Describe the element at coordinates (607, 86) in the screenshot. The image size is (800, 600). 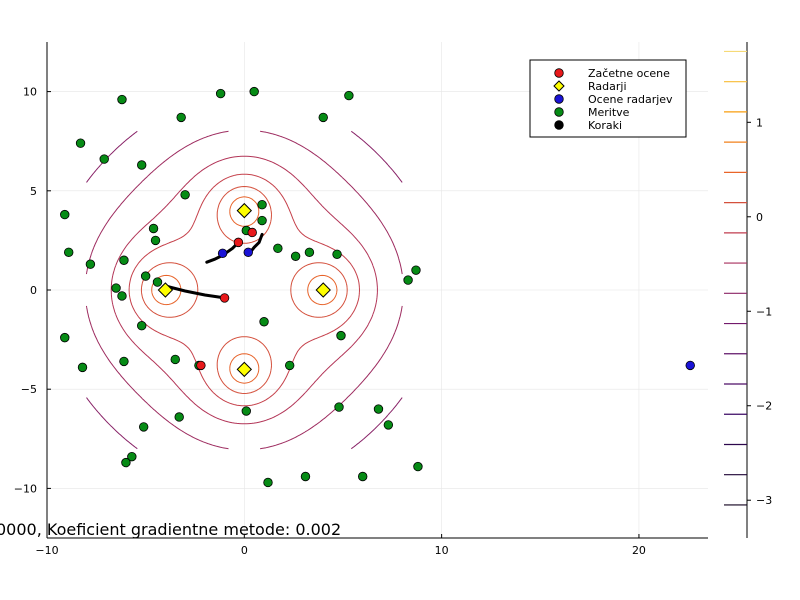
I see `legend-label: Radarji` at that location.